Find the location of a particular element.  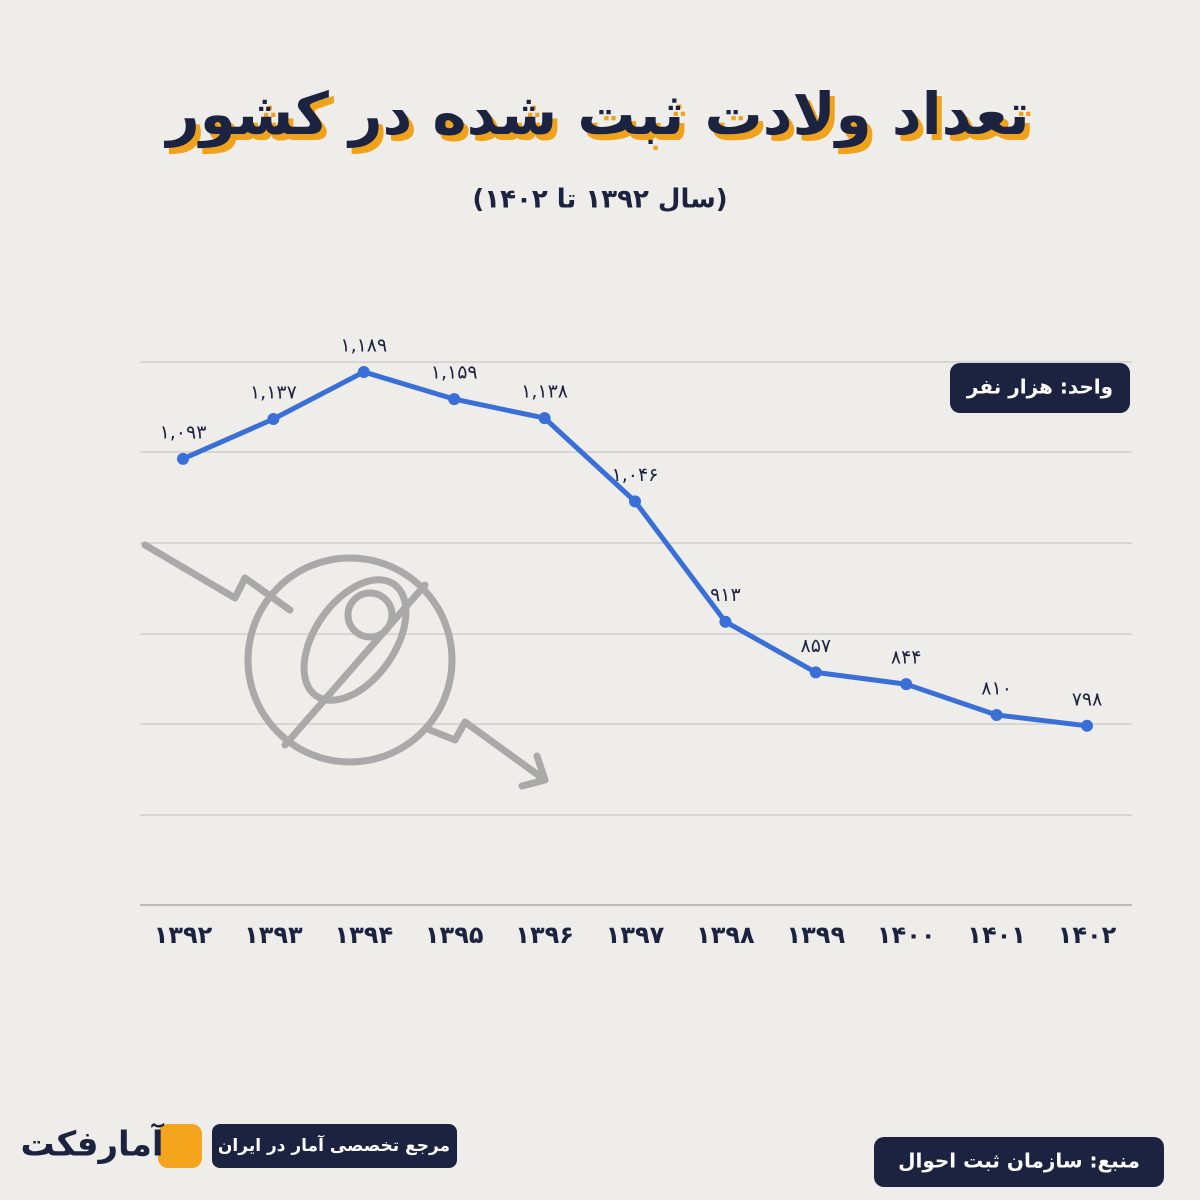

x-tick-label: ۱۴۰۲ is located at coordinates (1087, 935).